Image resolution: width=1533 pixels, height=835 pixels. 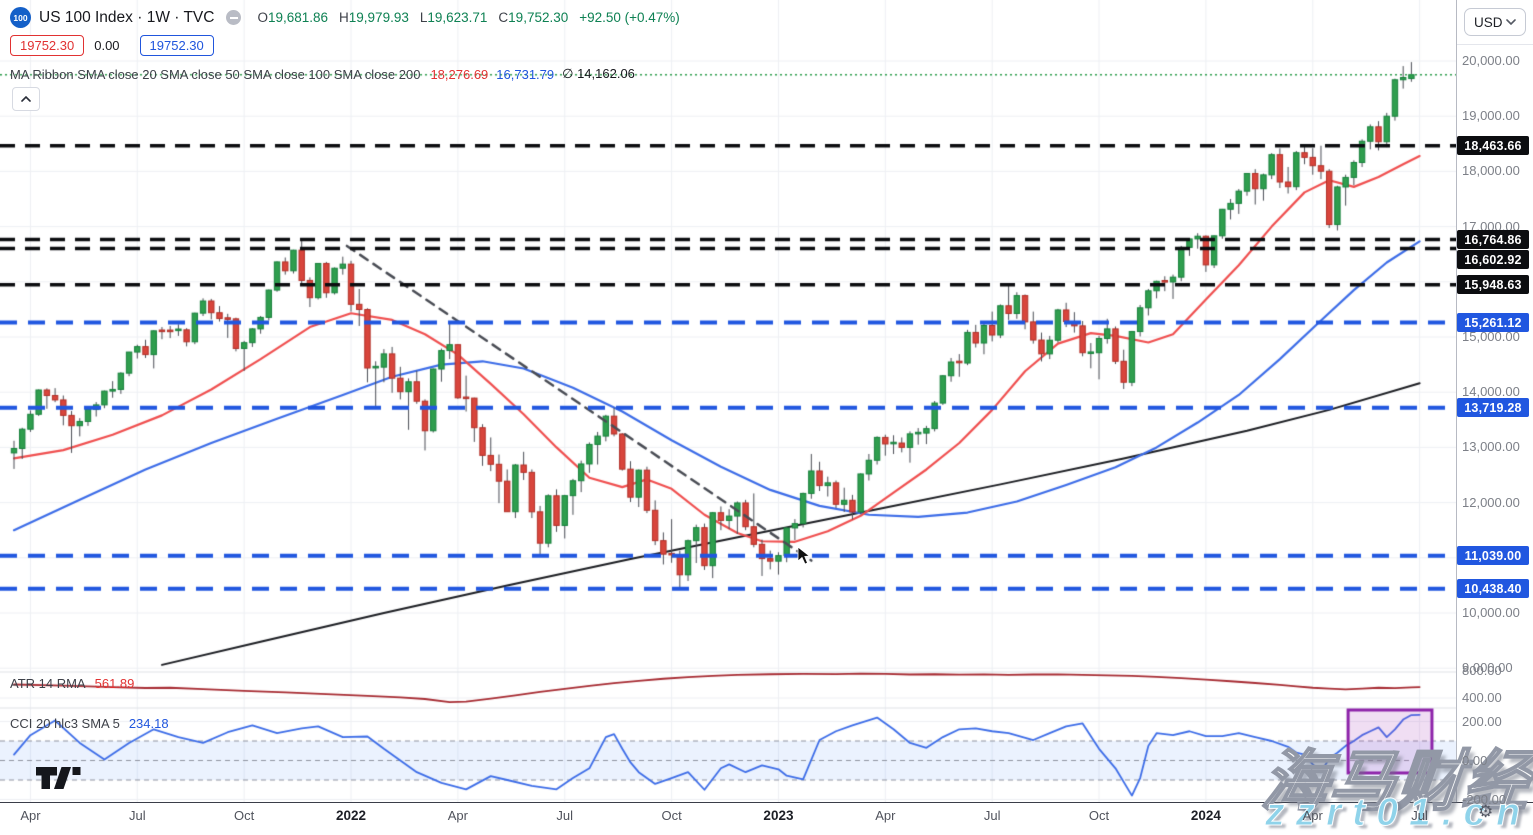 What do you see at coordinates (47, 45) in the screenshot?
I see `sell-price-badge: 19752.30` at bounding box center [47, 45].